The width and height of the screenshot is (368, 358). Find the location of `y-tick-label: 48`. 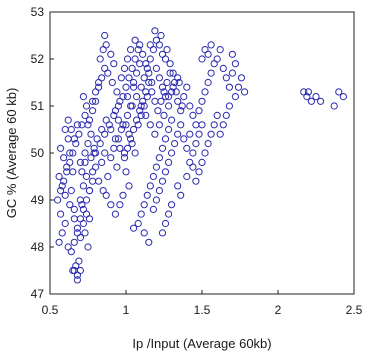

y-tick-label: 48 is located at coordinates (38, 247).